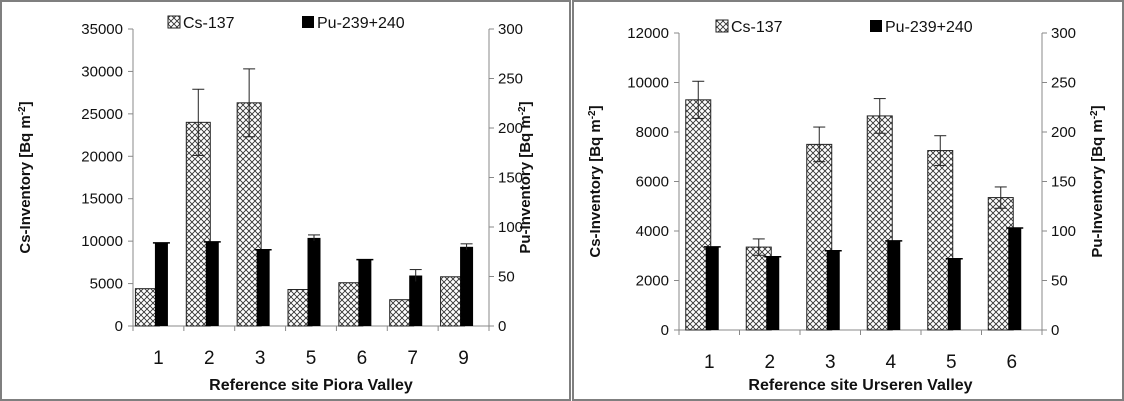  Describe the element at coordinates (652, 231) in the screenshot. I see `y-tick-left-label: 4000` at that location.